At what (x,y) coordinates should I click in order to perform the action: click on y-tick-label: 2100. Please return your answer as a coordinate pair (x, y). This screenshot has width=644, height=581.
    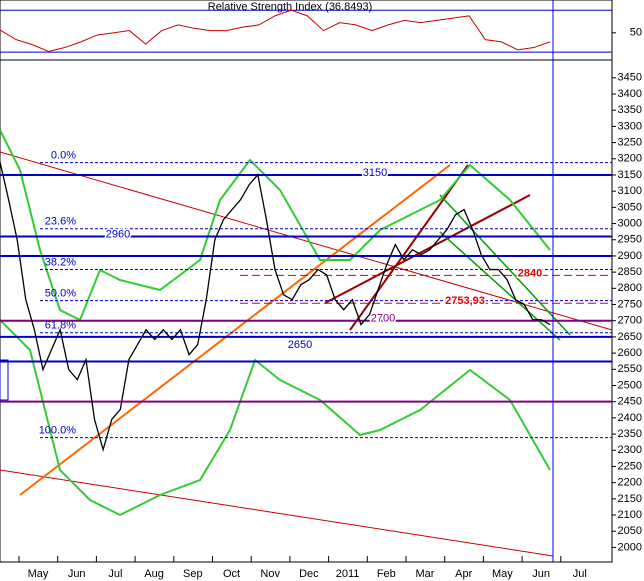
    Looking at the image, I should click on (630, 515).